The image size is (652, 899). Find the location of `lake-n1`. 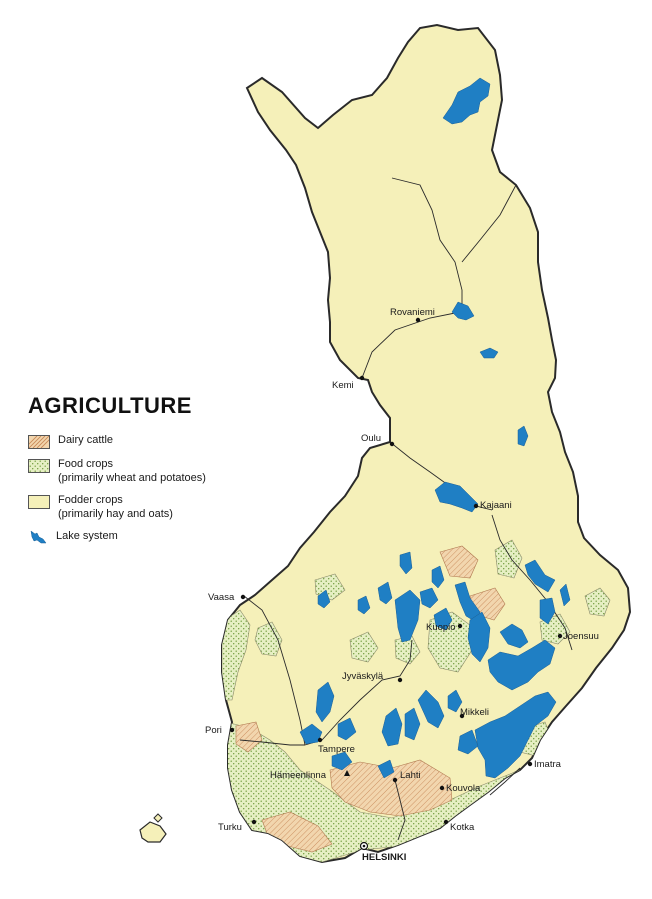

lake-n1 is located at coordinates (406, 563).